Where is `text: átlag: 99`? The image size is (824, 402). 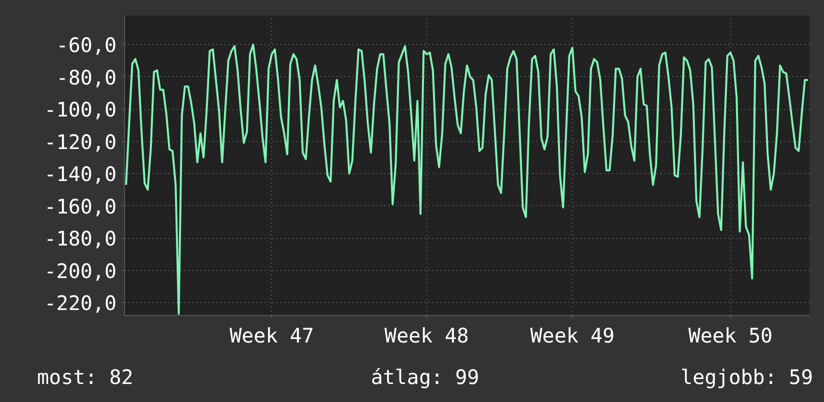 text: átlag: 99 is located at coordinates (425, 377).